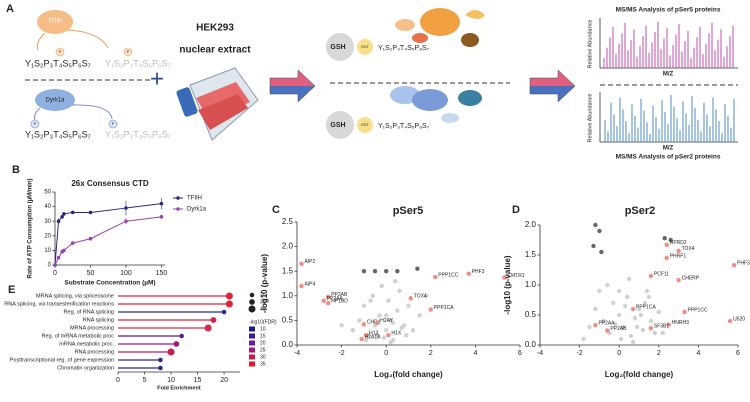 This screenshot has width=750, height=402. Describe the element at coordinates (145, 380) in the screenshot. I see `x-tick-label: 5` at that location.